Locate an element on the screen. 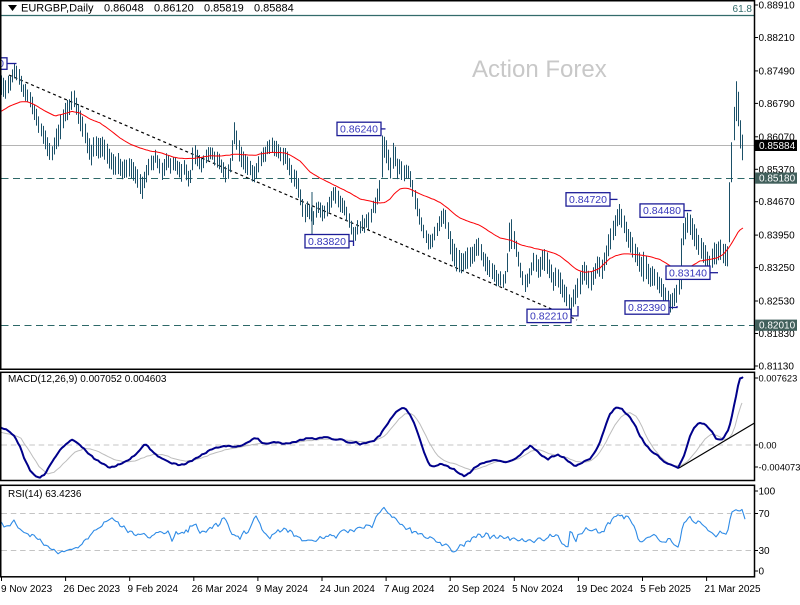 The image size is (800, 605). svg-text: 30 is located at coordinates (765, 551).